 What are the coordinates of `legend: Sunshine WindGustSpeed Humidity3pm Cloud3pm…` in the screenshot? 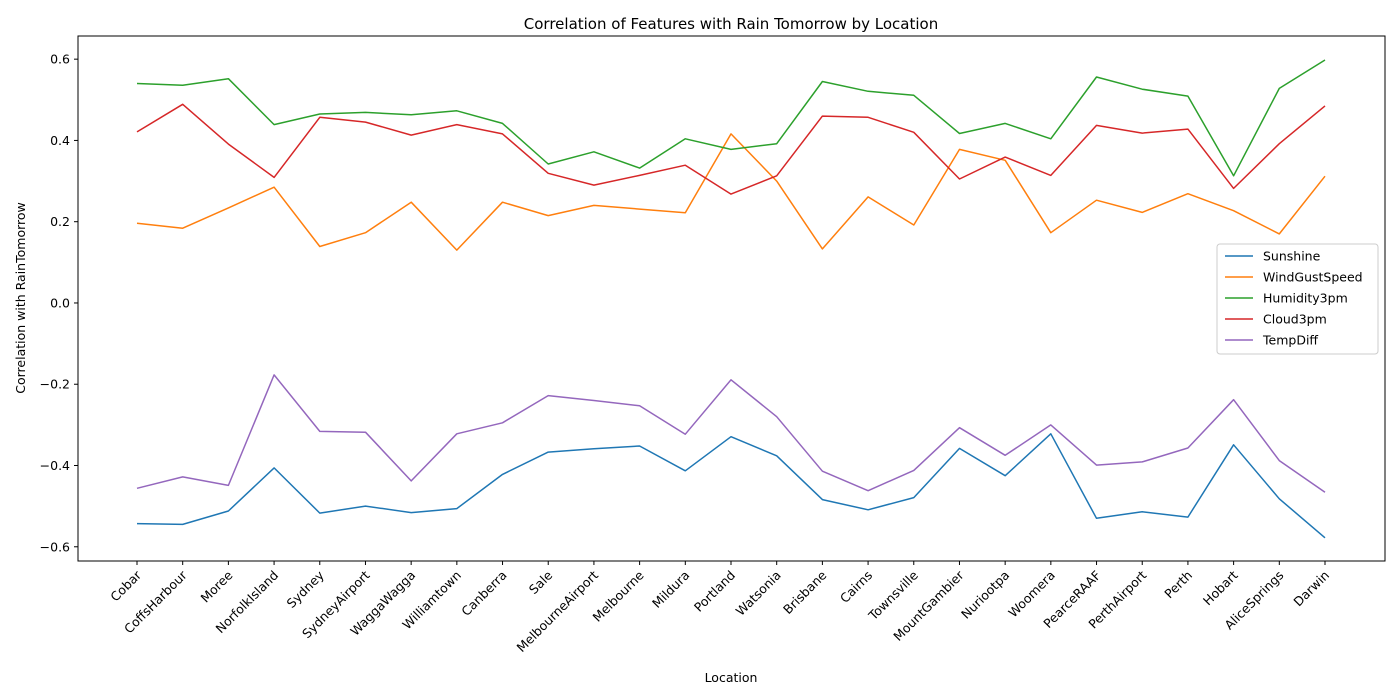 It's located at (1297, 299).